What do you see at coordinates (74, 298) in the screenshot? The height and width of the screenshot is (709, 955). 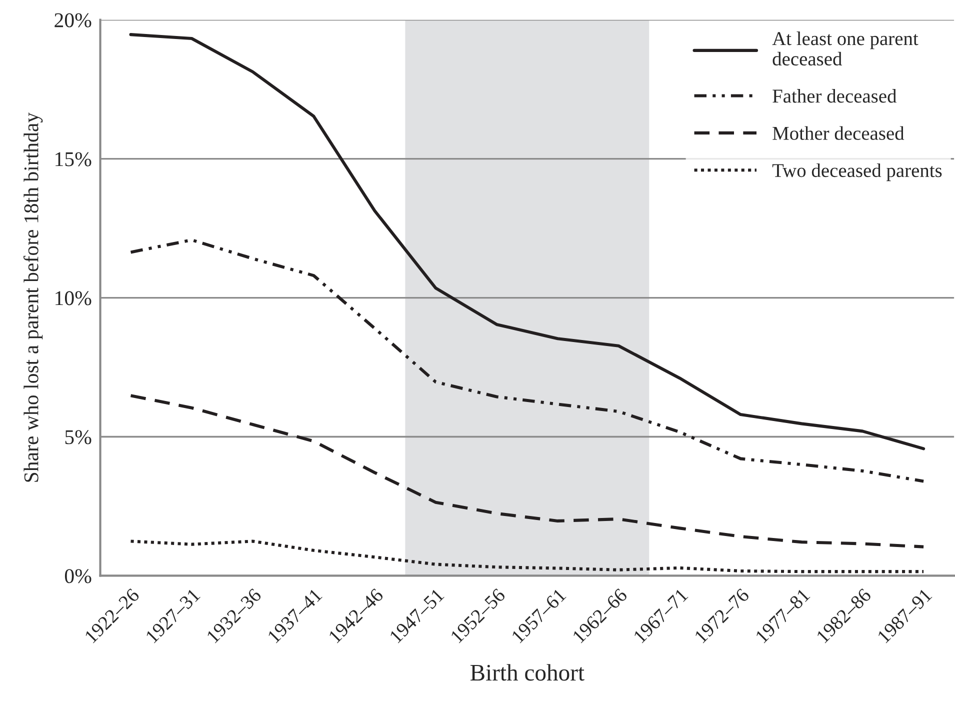 I see `y-tick-label: 10%` at bounding box center [74, 298].